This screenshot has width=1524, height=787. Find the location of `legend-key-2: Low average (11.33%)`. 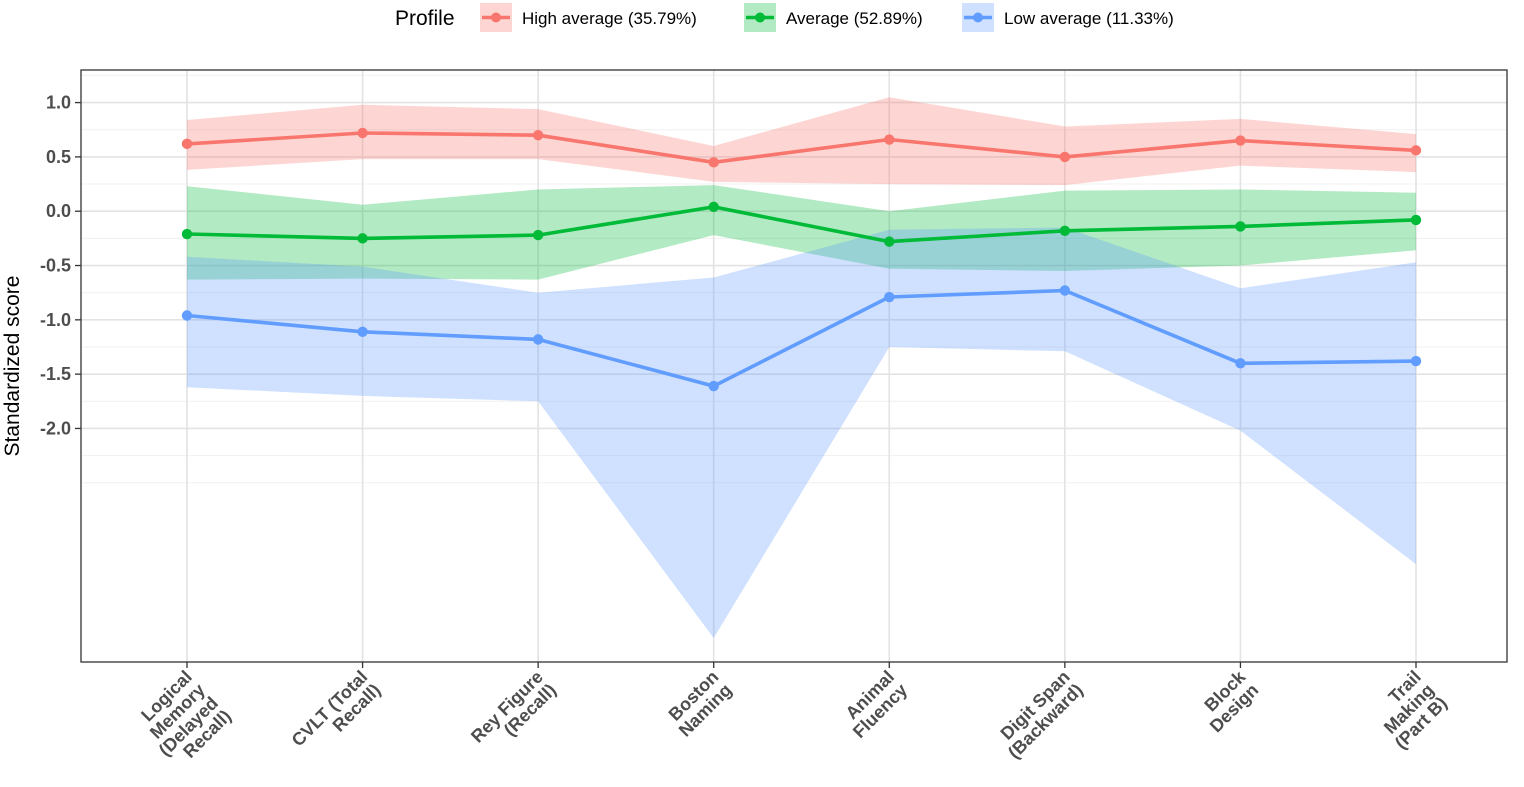

legend-key-2: Low average (11.33%) is located at coordinates (1068, 17).